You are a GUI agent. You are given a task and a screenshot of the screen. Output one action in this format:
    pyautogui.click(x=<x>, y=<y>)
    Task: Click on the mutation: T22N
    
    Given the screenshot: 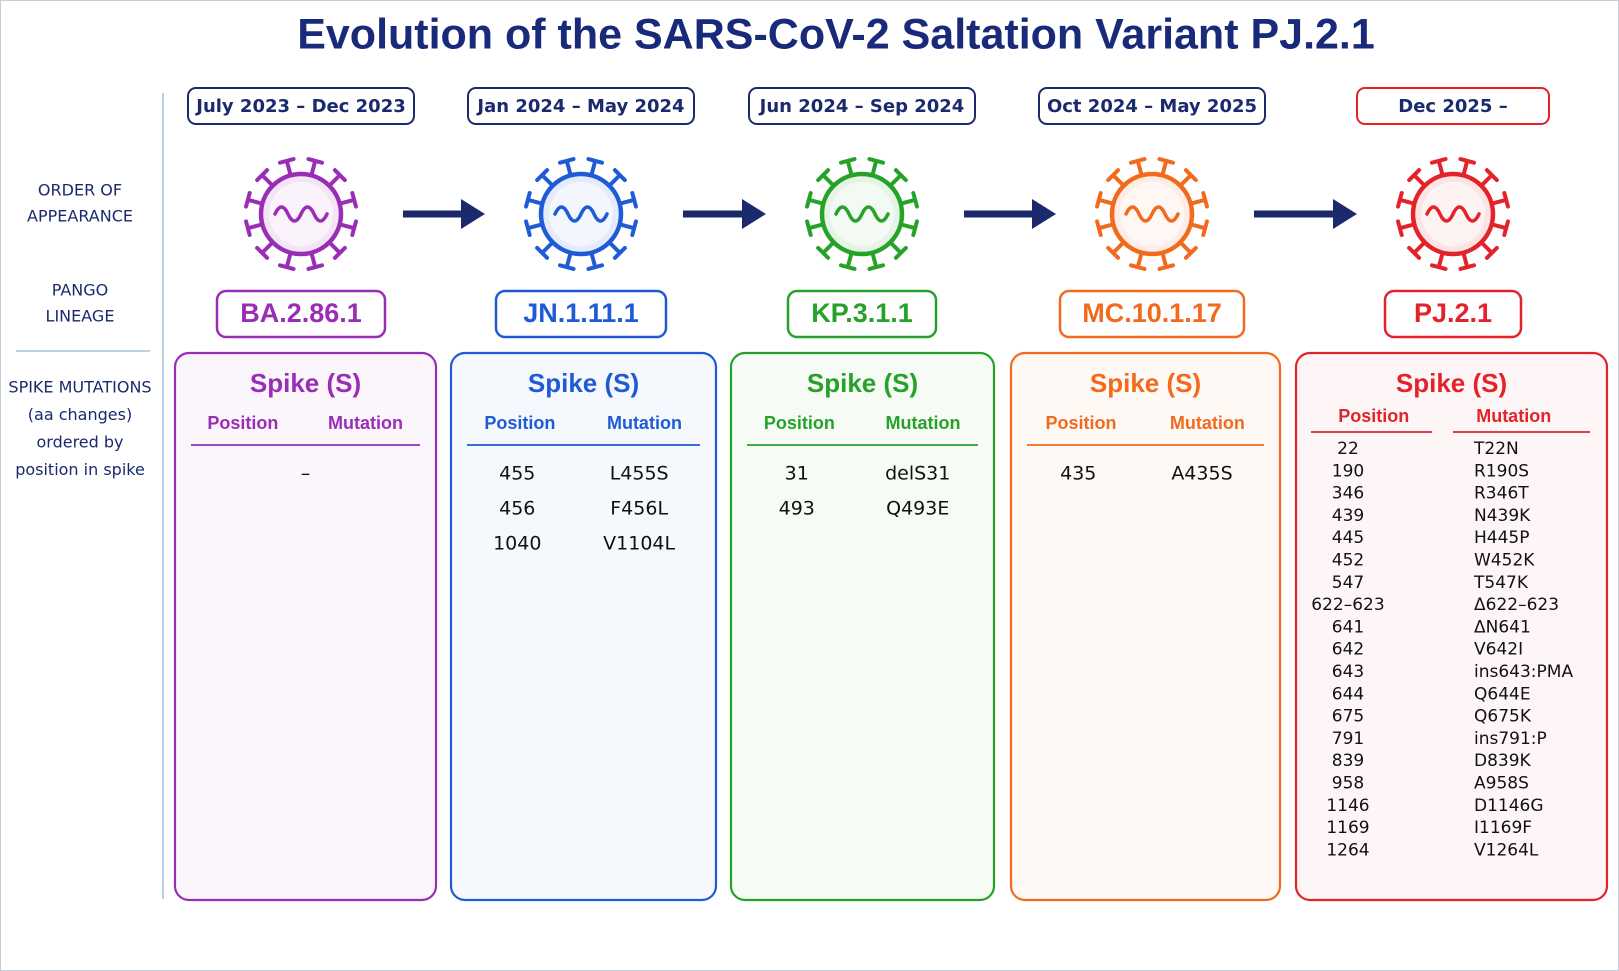 What is the action you would take?
    pyautogui.click(x=1496, y=449)
    